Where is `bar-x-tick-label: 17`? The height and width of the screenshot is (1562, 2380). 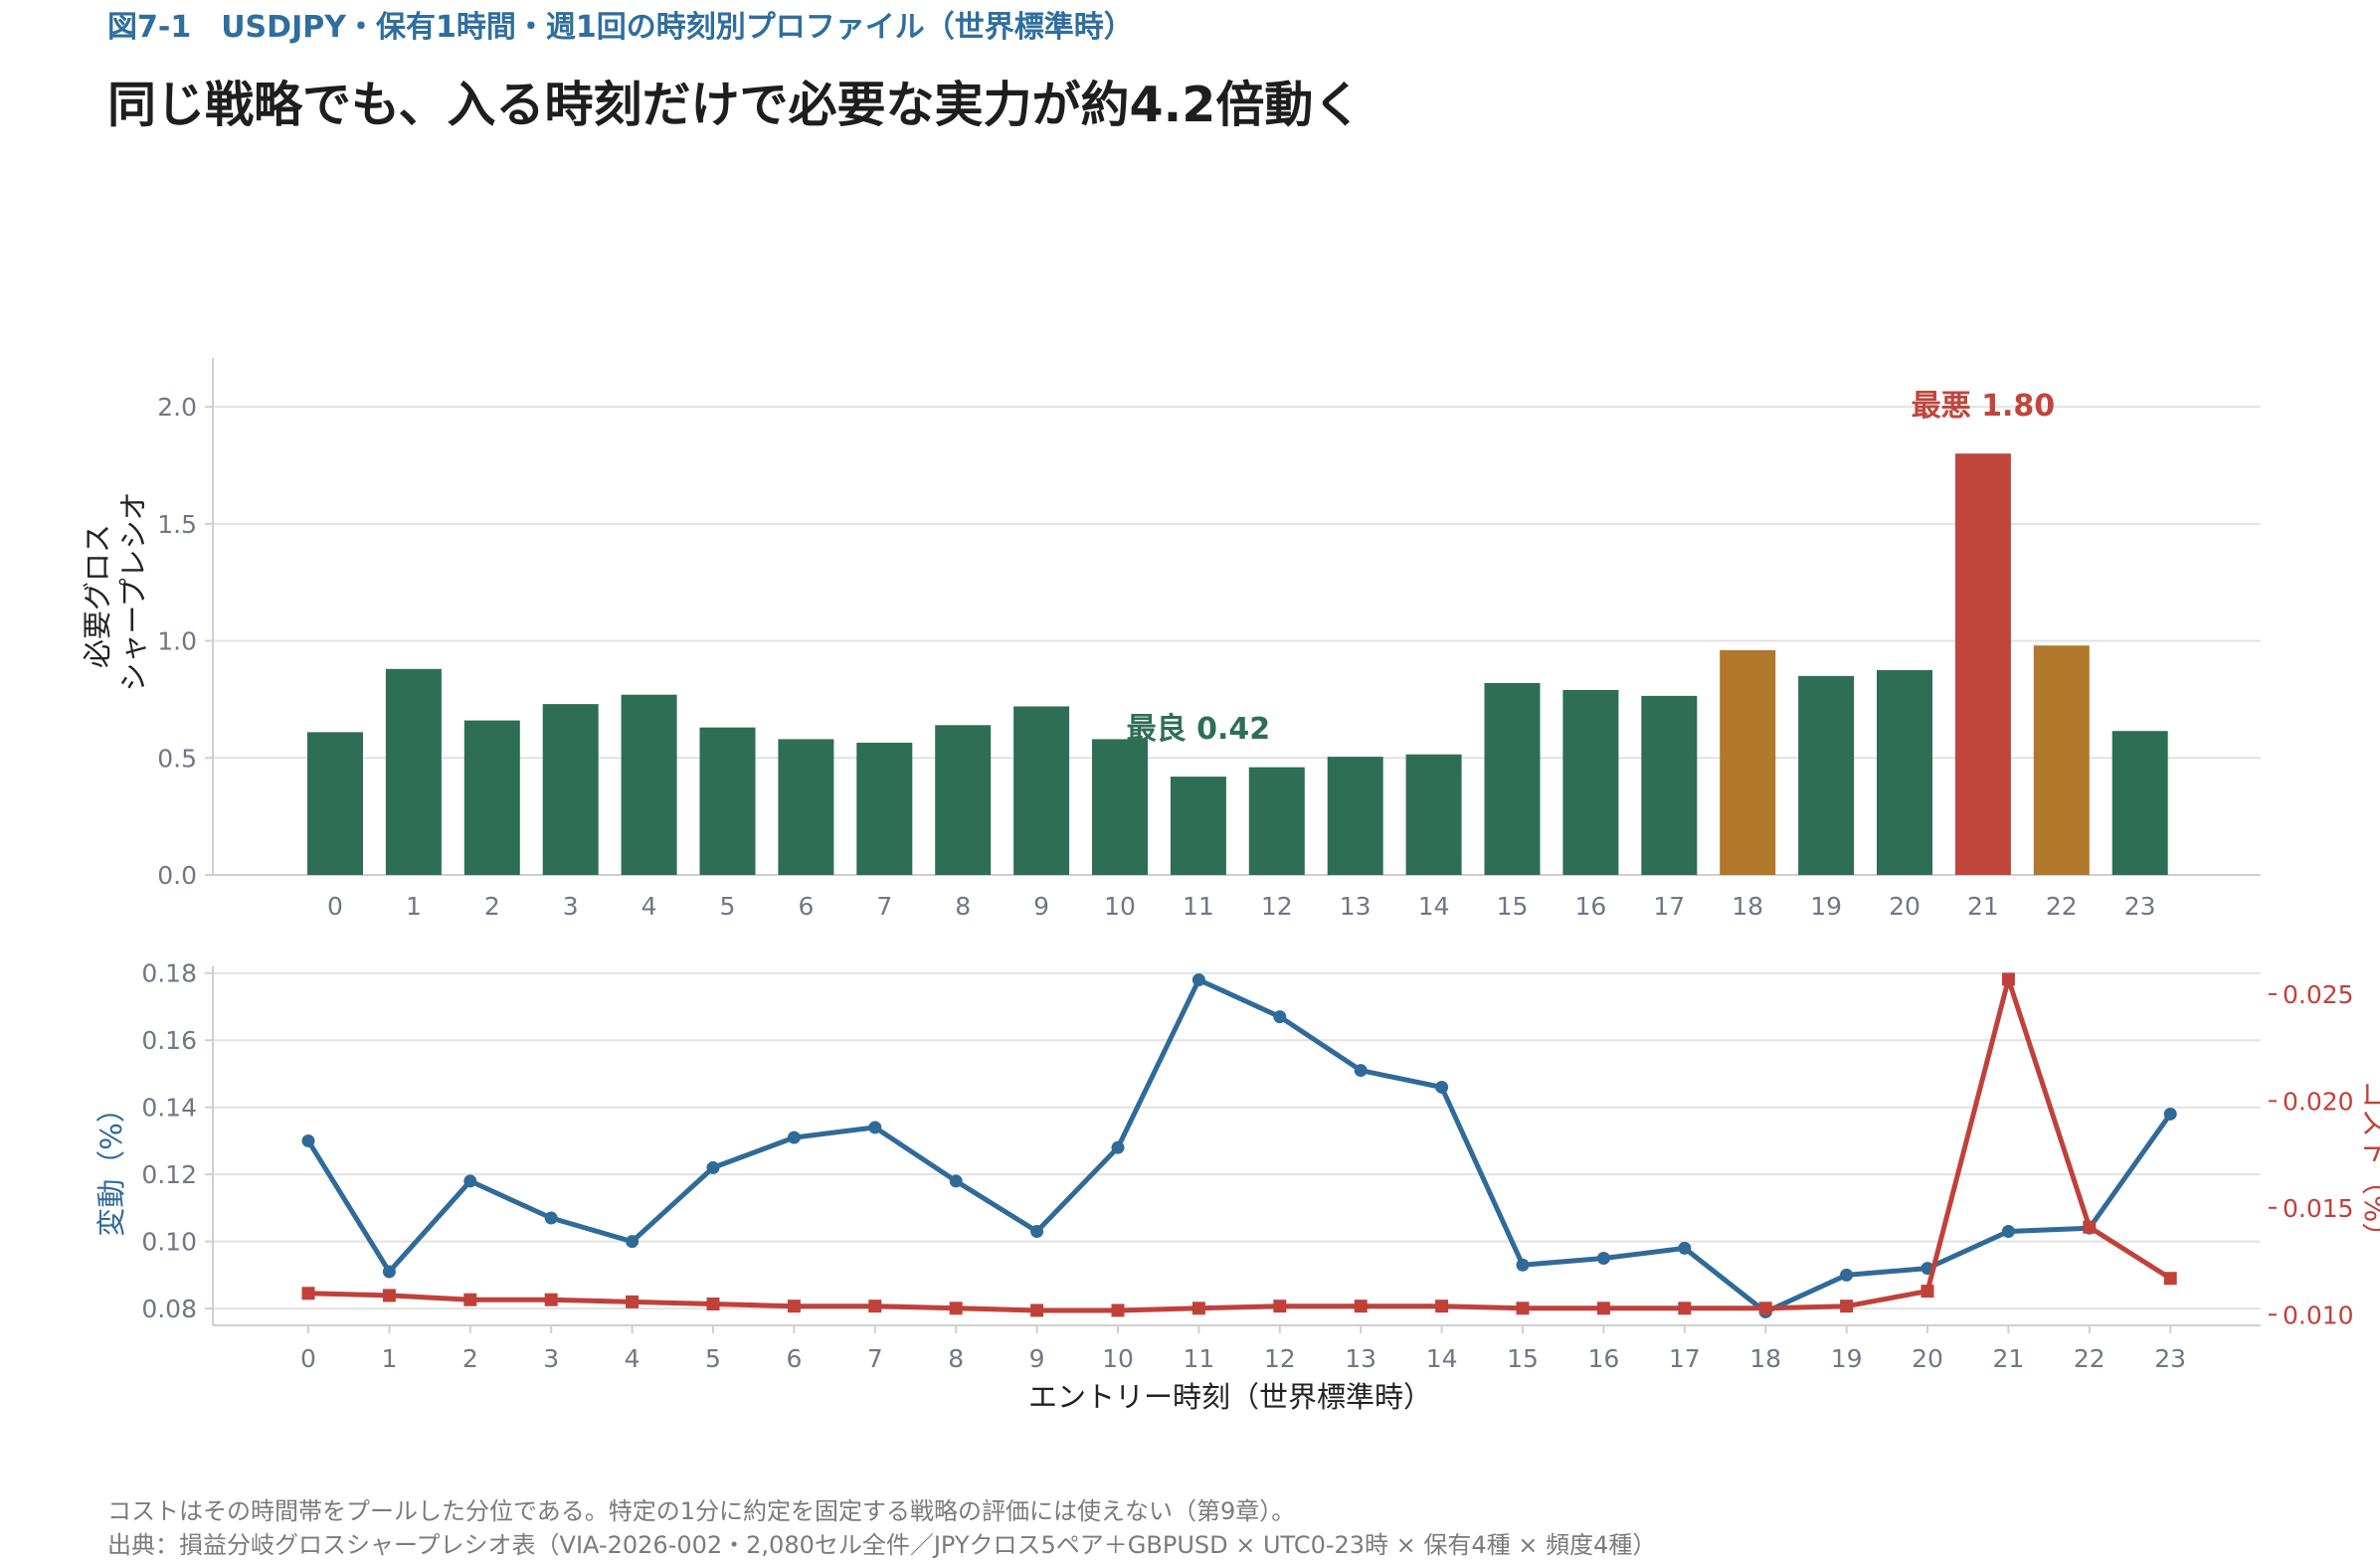
bar-x-tick-label: 17 is located at coordinates (1669, 907).